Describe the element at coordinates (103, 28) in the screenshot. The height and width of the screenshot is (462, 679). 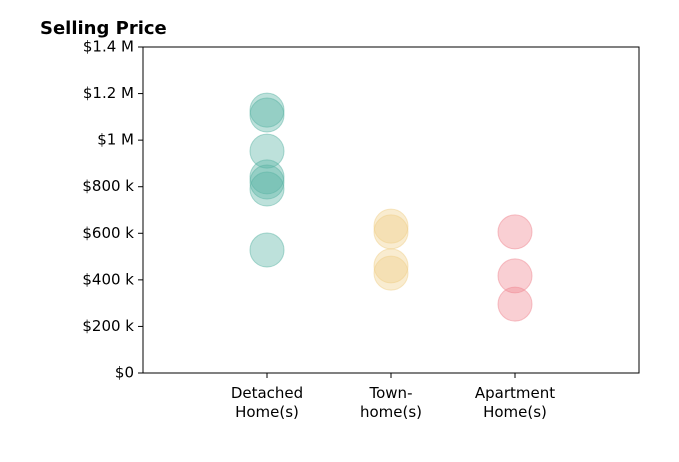
I see `chart-title: Selling Price` at that location.